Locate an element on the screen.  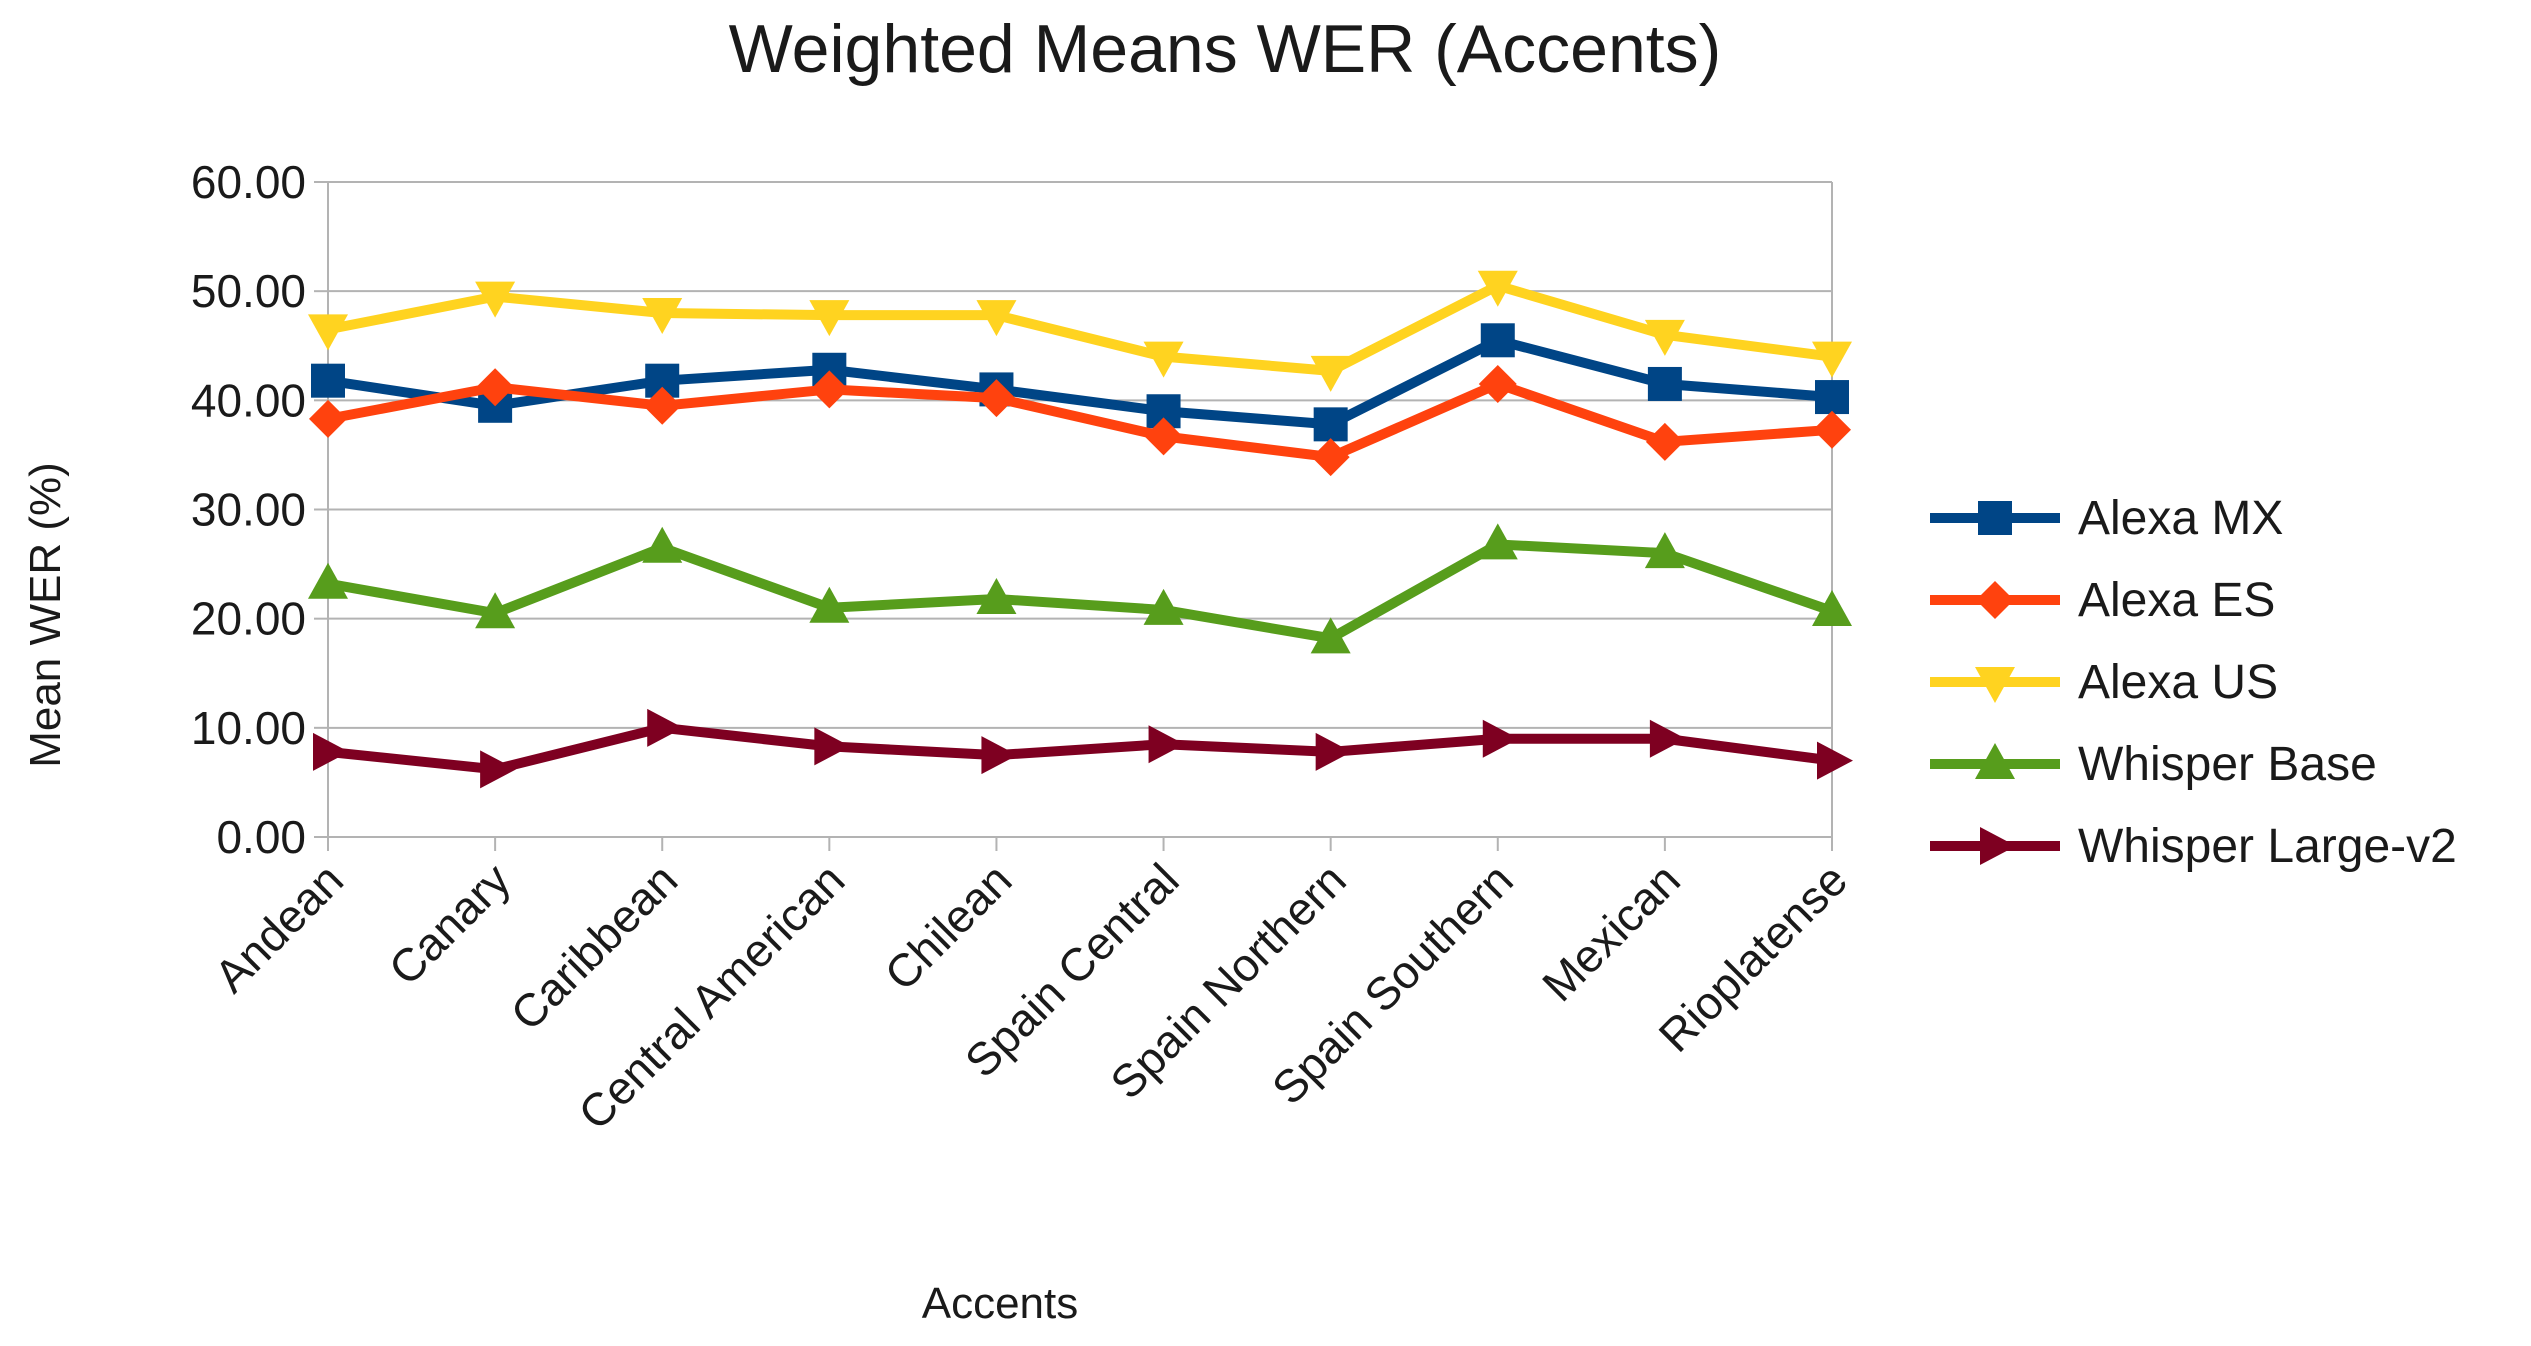
x-tick-label: Canary is located at coordinates (450, 924).